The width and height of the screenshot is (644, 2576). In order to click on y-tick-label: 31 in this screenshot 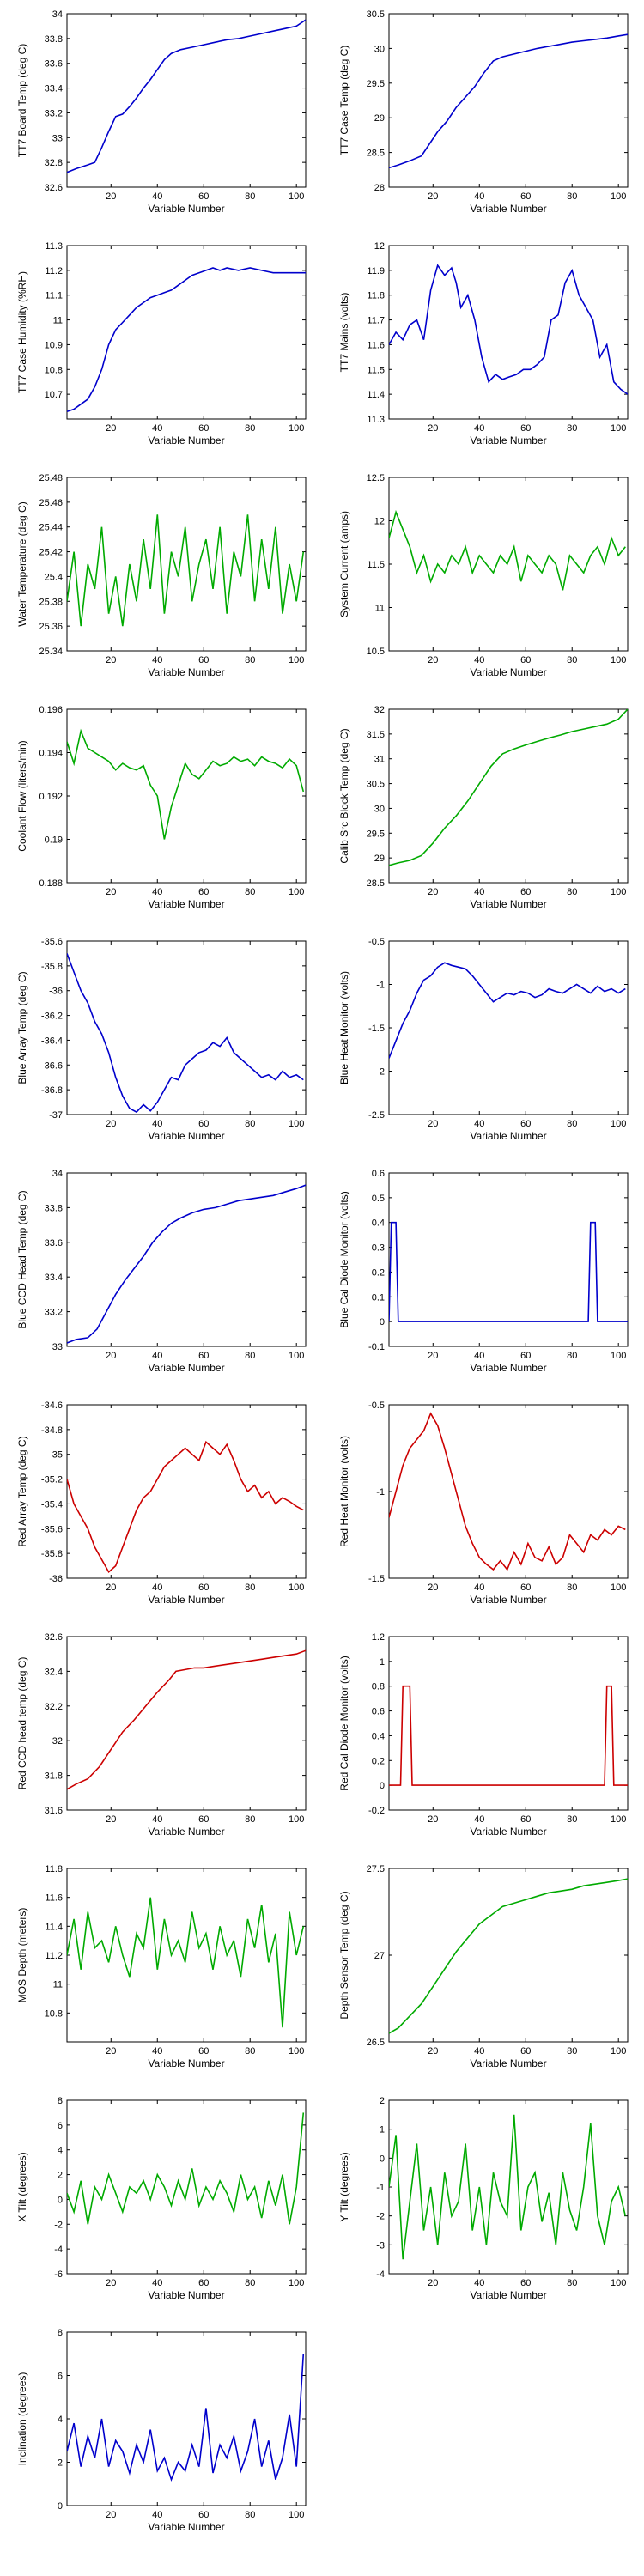, I will do `click(379, 760)`.